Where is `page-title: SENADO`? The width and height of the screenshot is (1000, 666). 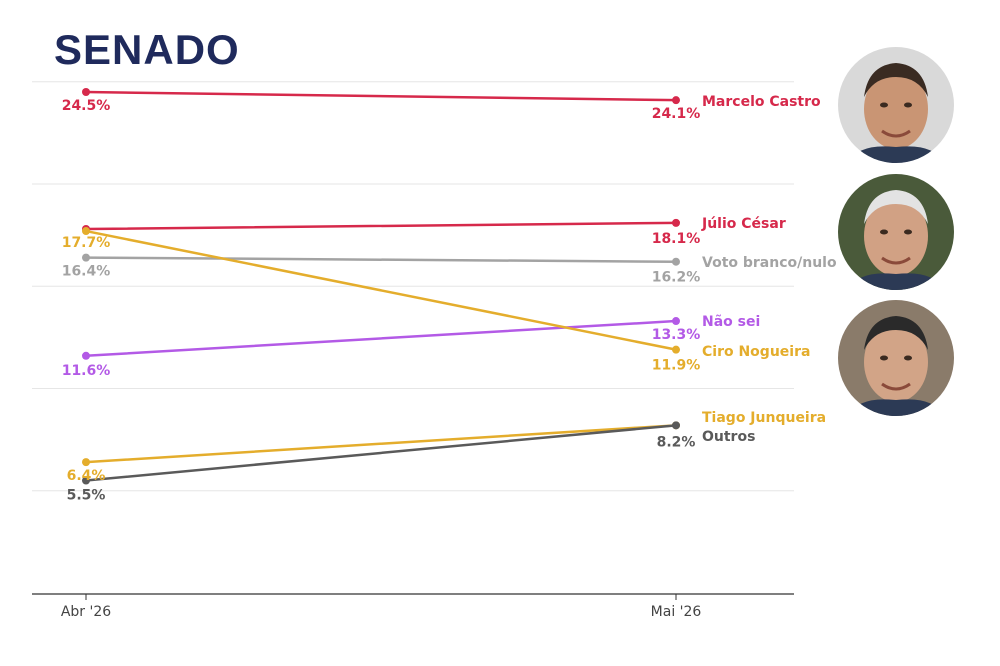
page-title: SENADO is located at coordinates (147, 49).